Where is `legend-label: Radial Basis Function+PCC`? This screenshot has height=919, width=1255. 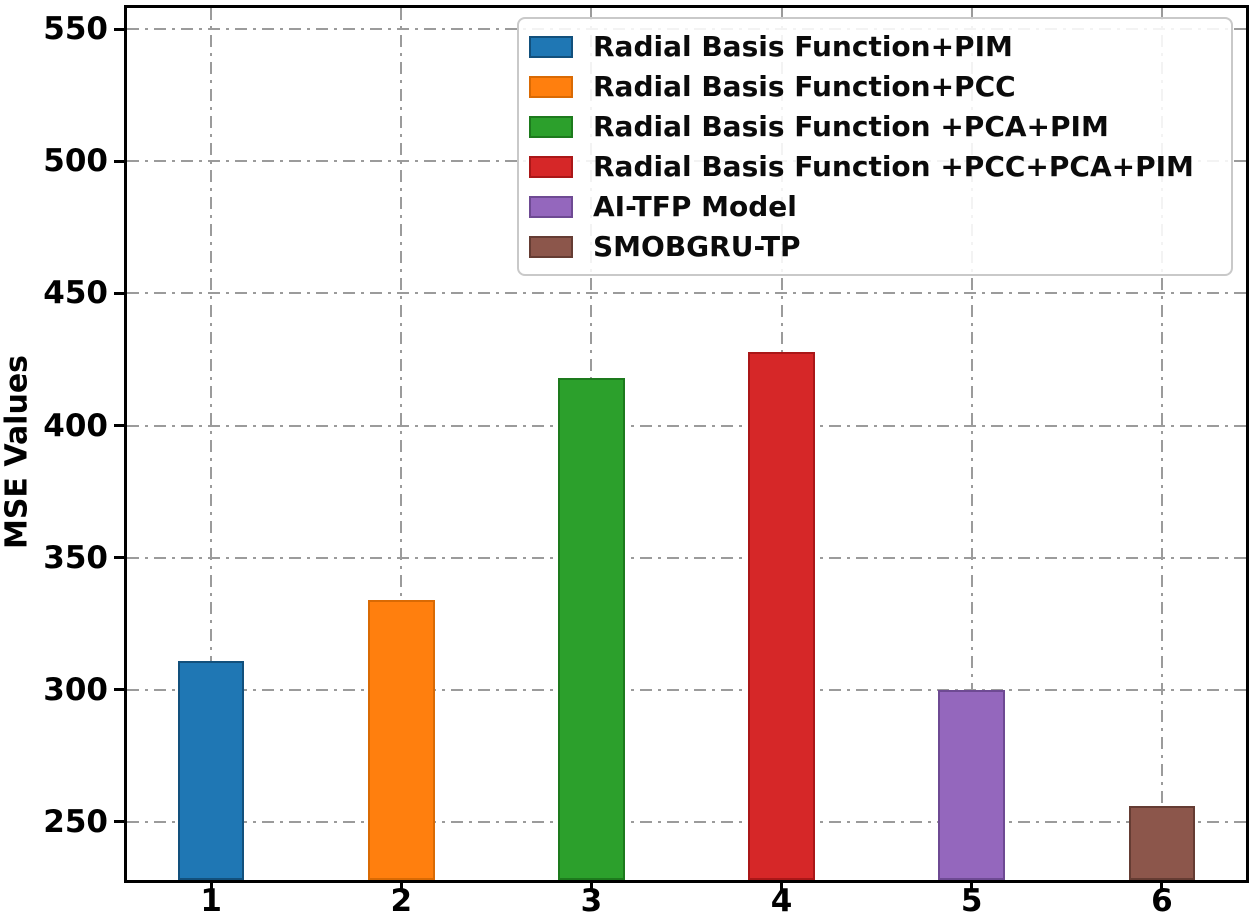
legend-label: Radial Basis Function+PCC is located at coordinates (804, 86).